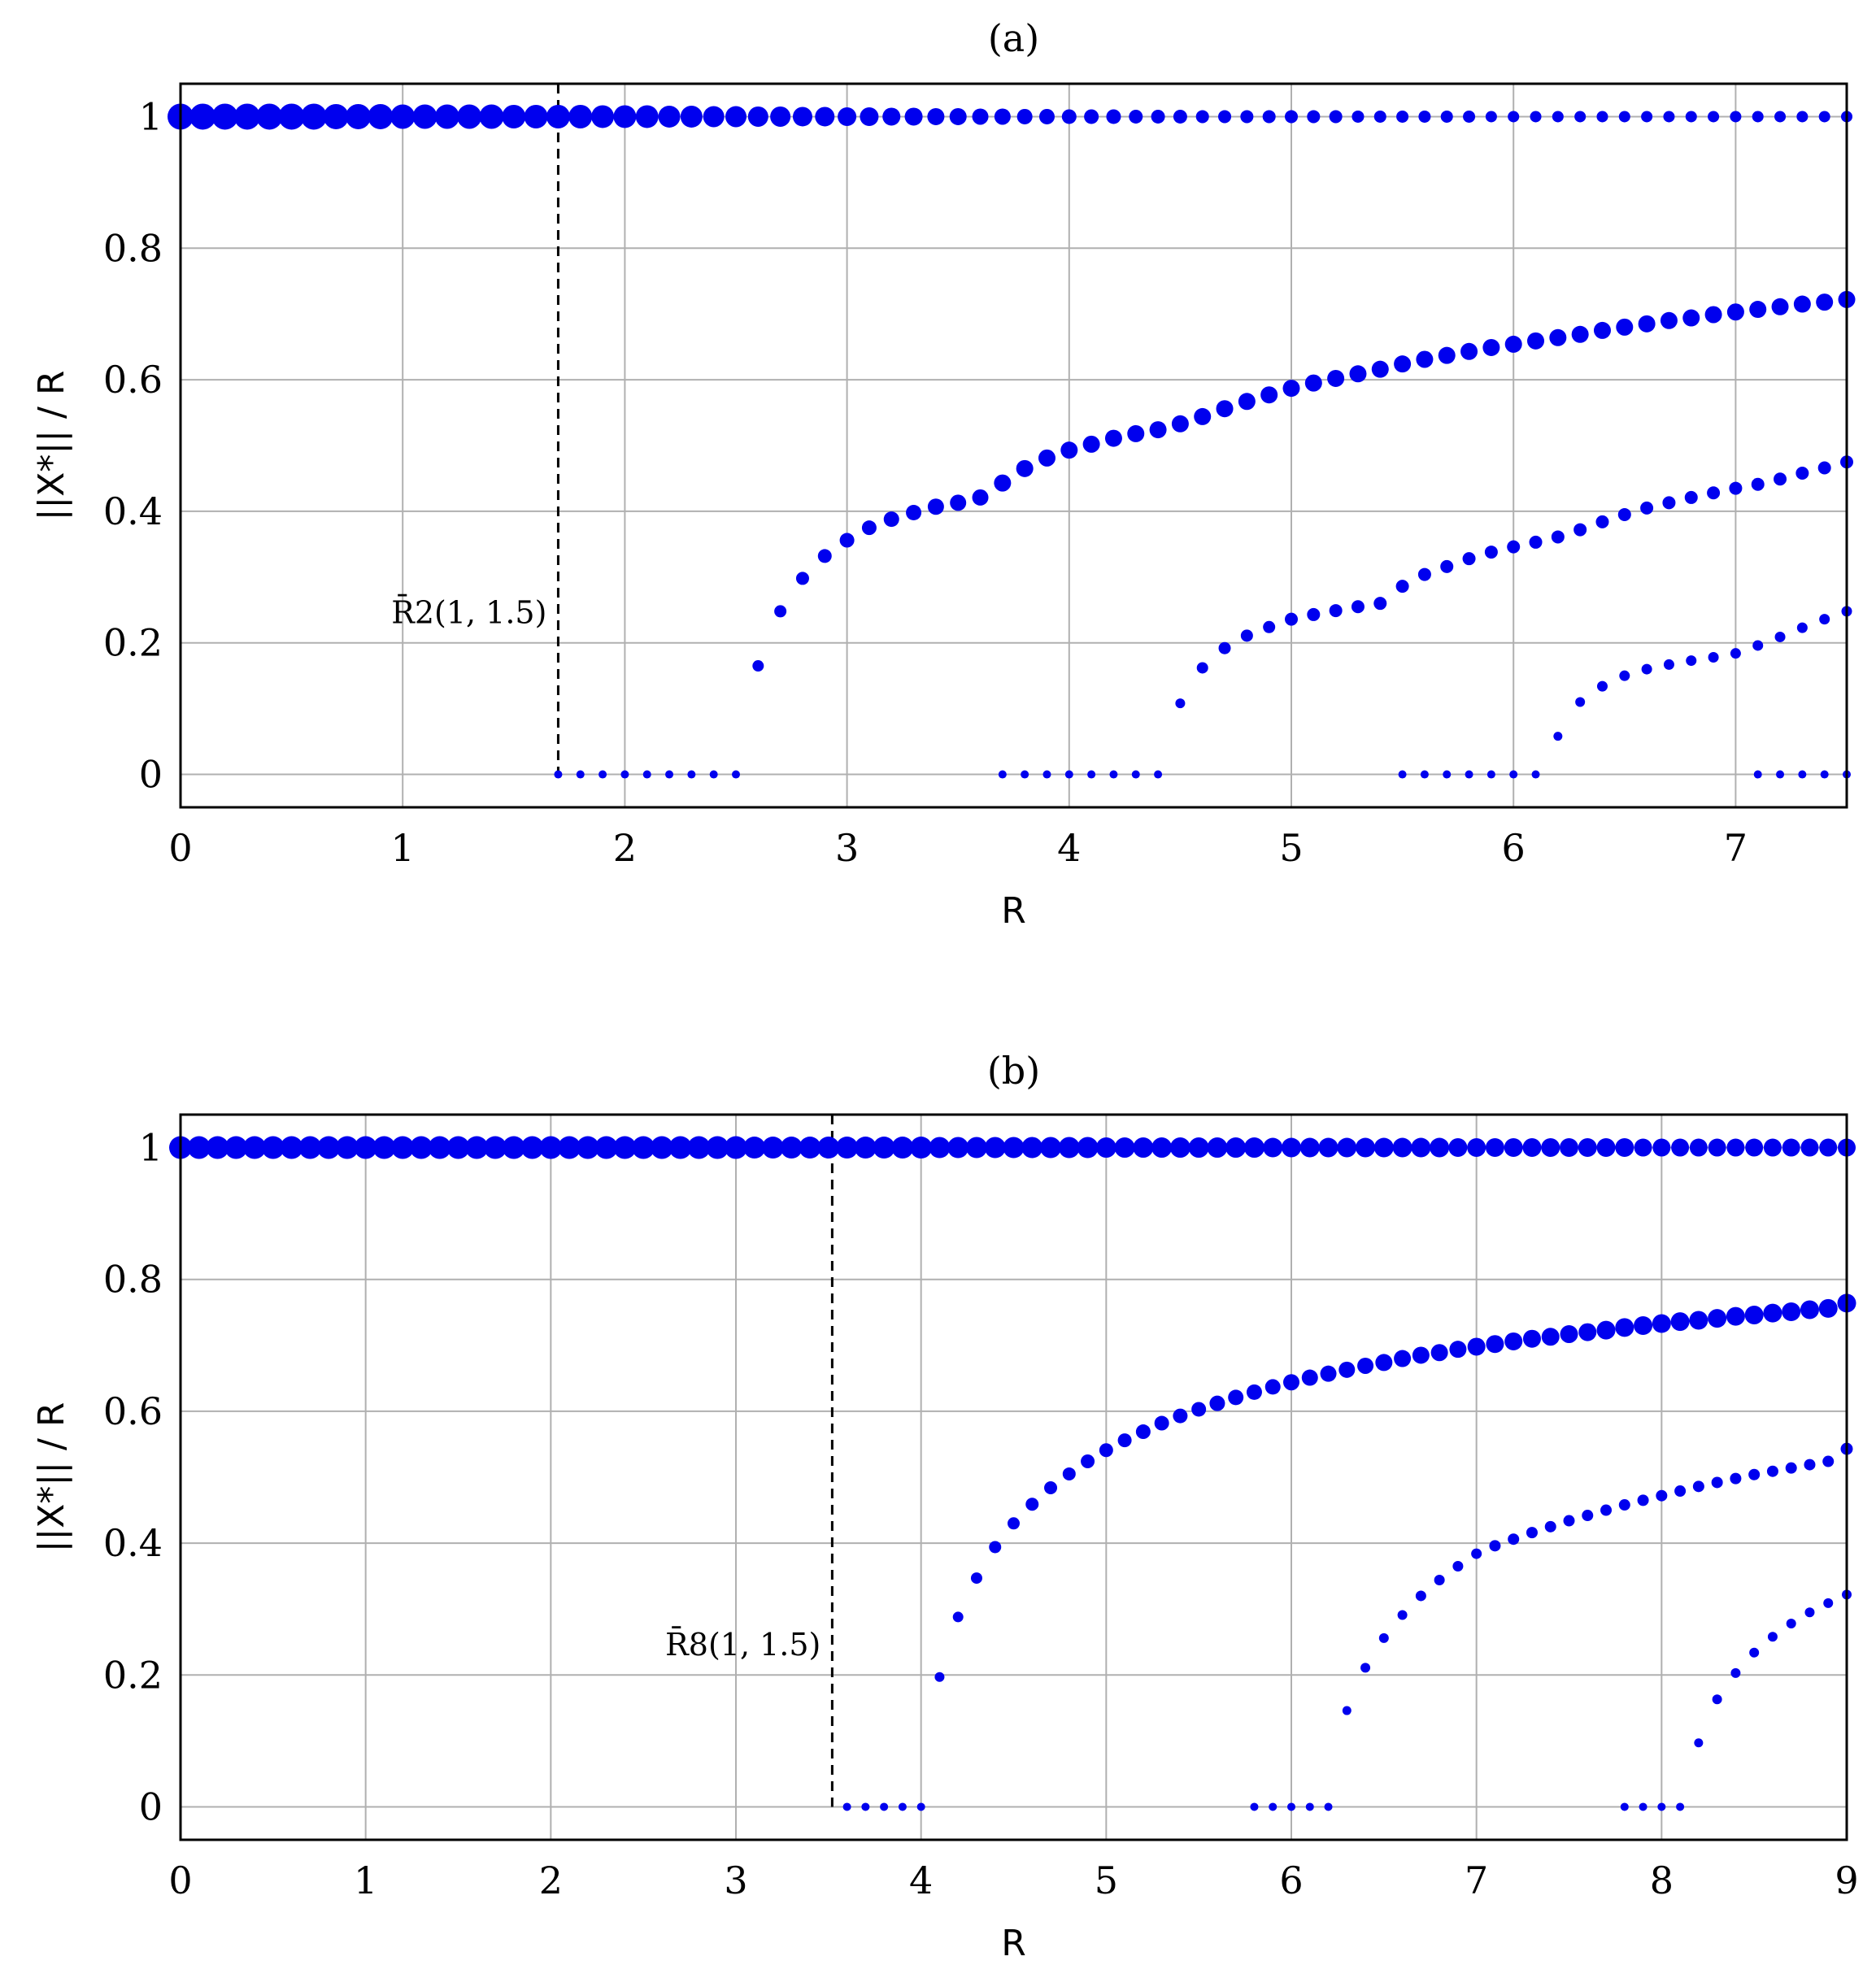 Image resolution: width=1876 pixels, height=1965 pixels. I want to click on x-tick-label: 5, so click(1291, 848).